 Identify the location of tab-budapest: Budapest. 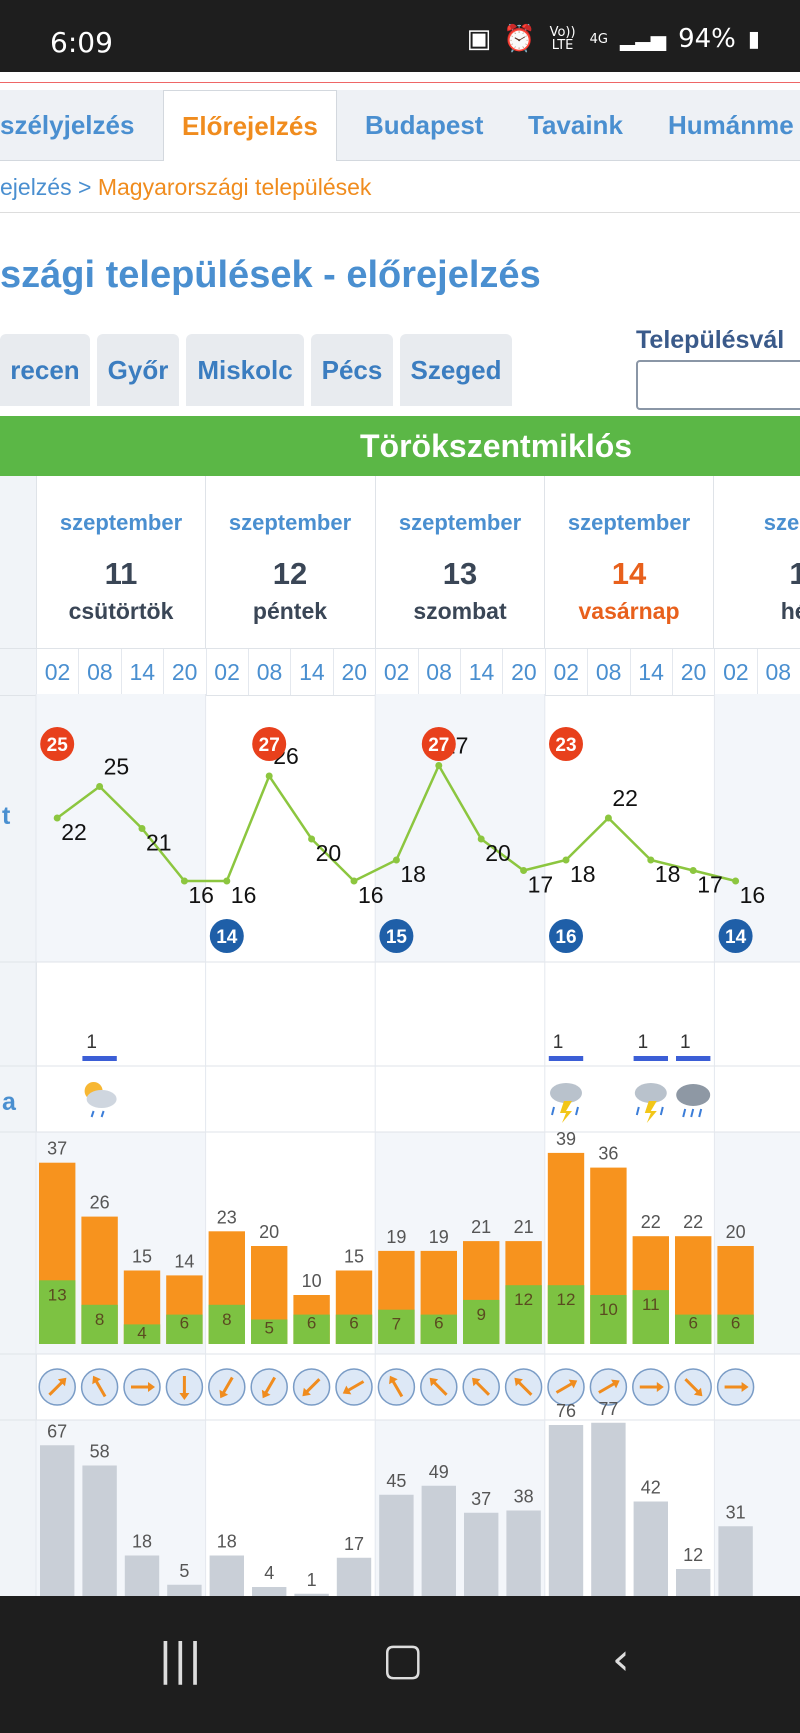
(424, 125).